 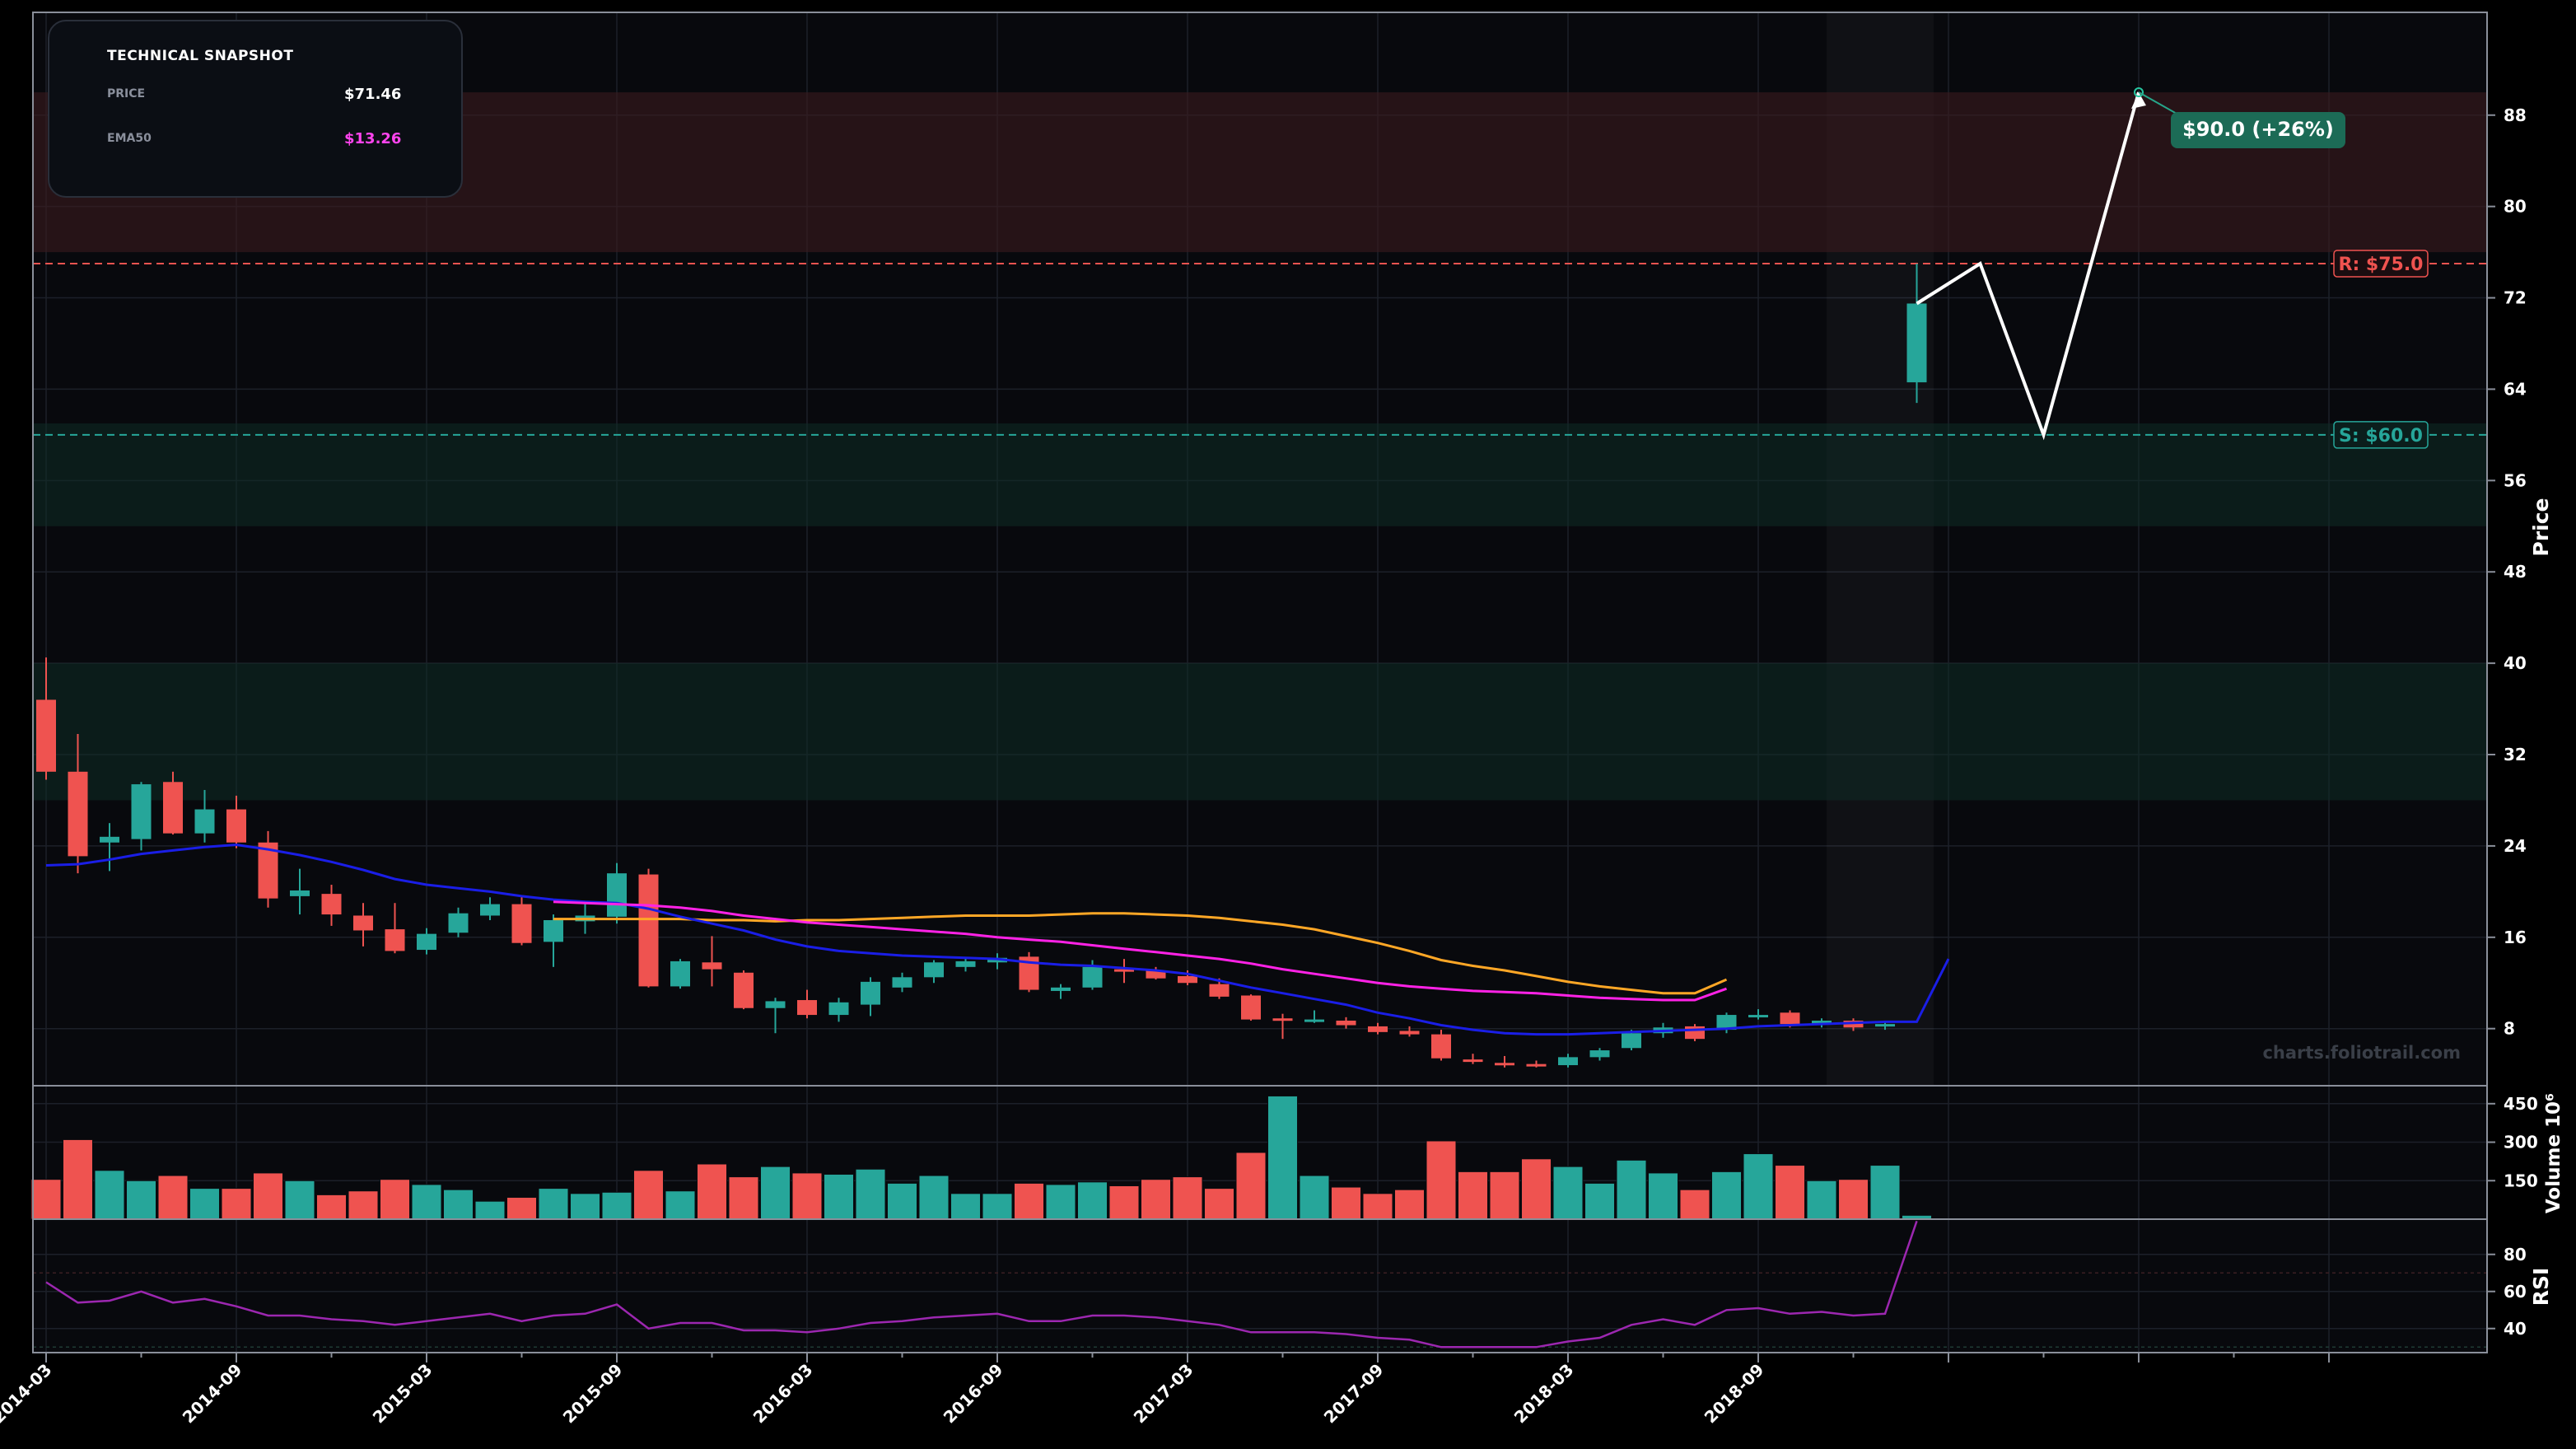 I want to click on price-tick-label: 24, so click(x=2515, y=846).